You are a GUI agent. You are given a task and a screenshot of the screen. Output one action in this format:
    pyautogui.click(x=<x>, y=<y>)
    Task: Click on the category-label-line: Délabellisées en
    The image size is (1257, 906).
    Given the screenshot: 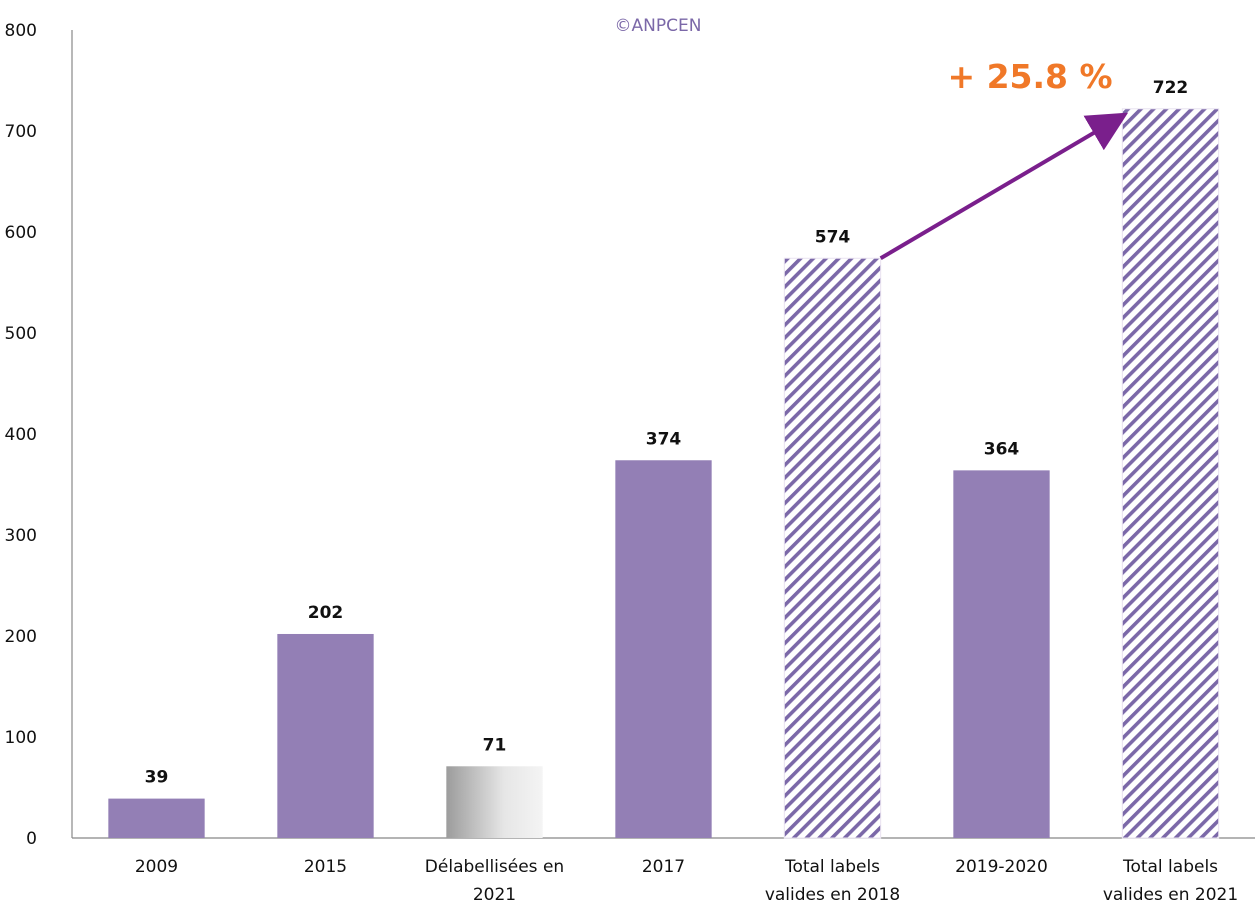 What is the action you would take?
    pyautogui.click(x=494, y=867)
    